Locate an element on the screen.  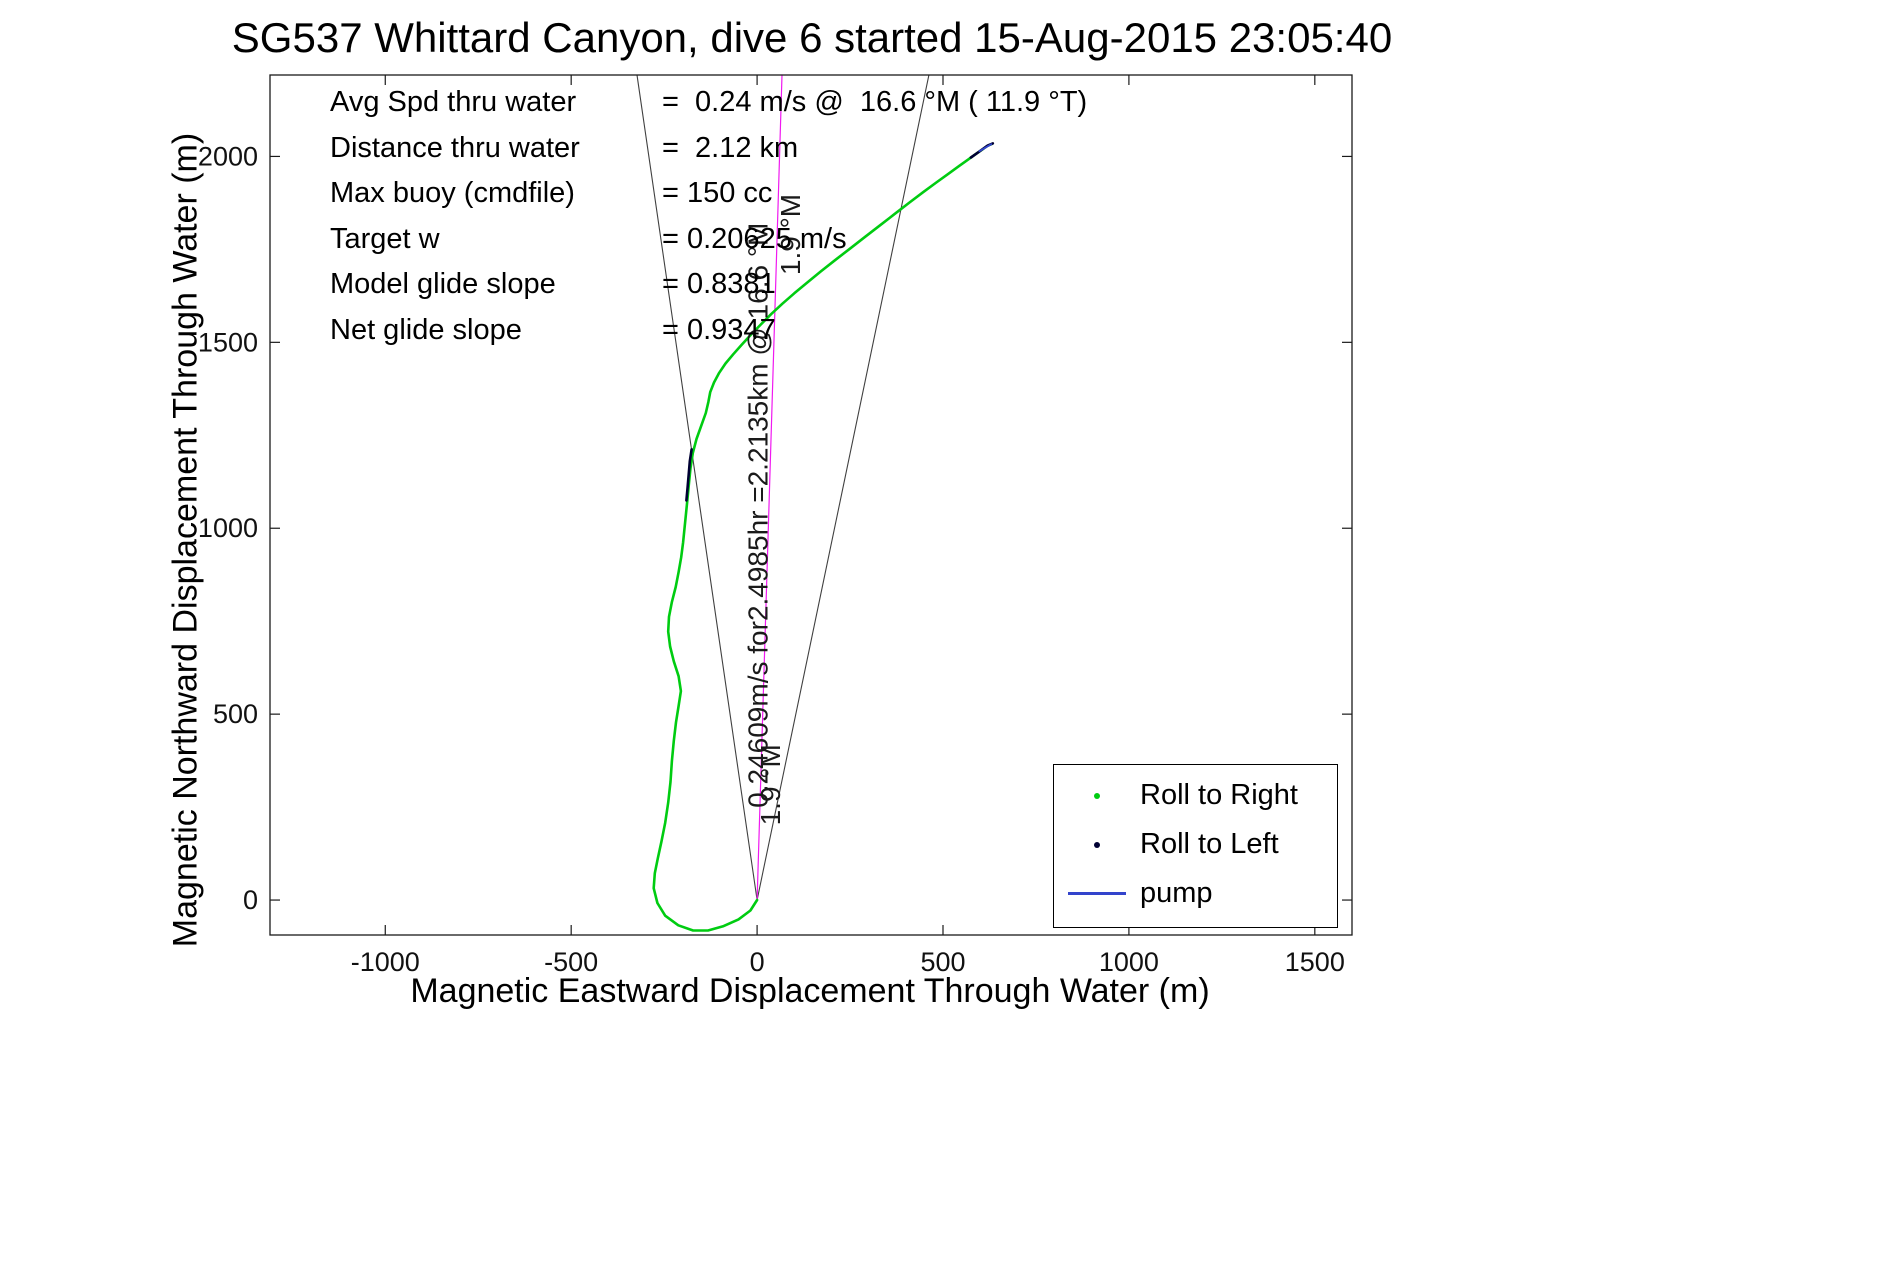
stat-label: Model glide slope is located at coordinates (443, 284).